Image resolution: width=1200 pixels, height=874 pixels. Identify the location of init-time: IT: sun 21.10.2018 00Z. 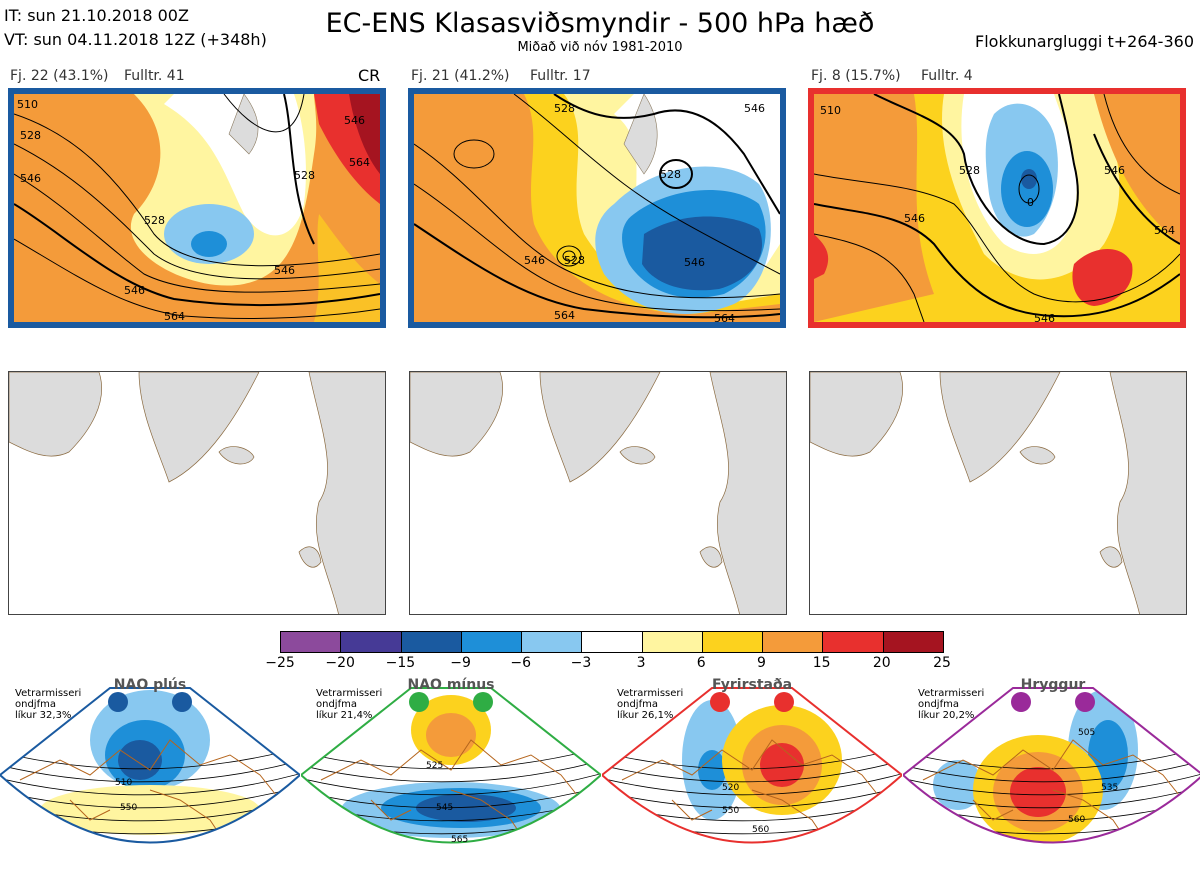
(96, 15).